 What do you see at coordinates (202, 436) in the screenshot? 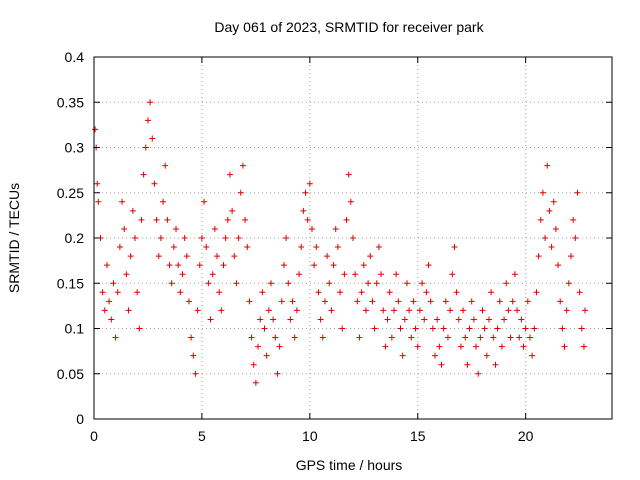
I see `x-tick-label: 5` at bounding box center [202, 436].